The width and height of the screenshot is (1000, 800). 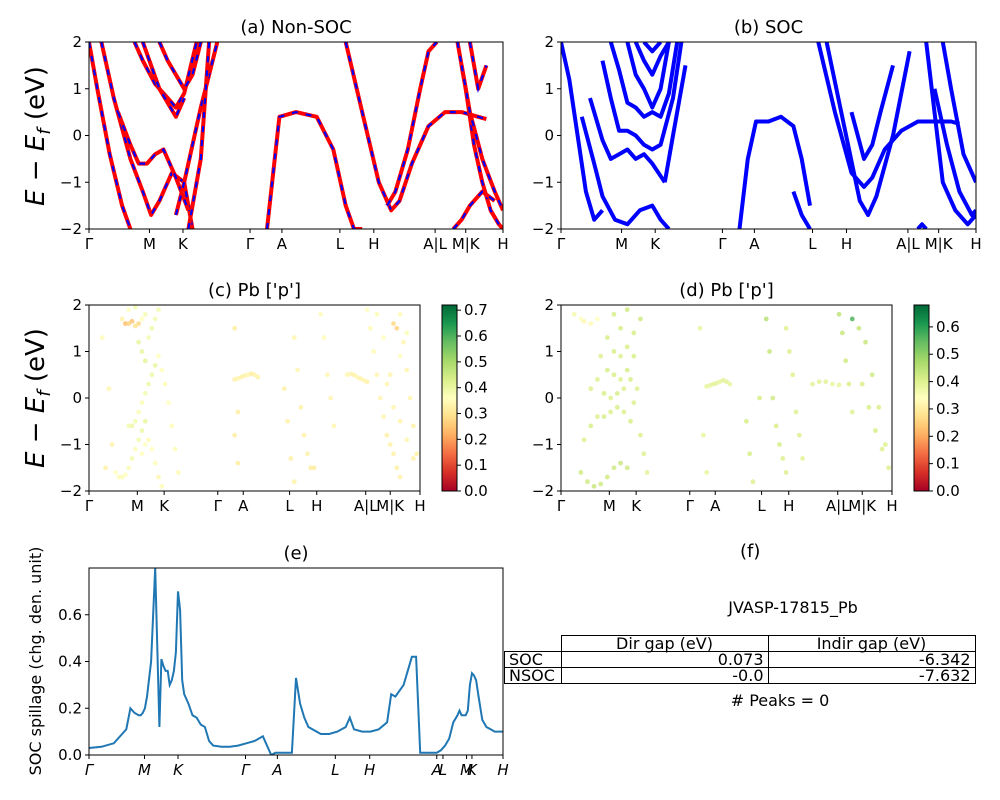 I want to click on colorbar-tick-label: 0.6, so click(x=948, y=327).